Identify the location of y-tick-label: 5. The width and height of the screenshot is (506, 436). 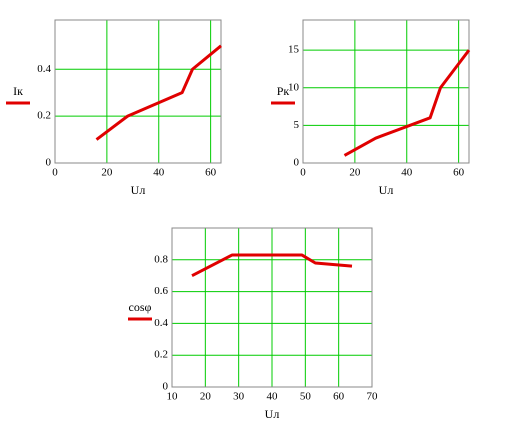
(297, 125).